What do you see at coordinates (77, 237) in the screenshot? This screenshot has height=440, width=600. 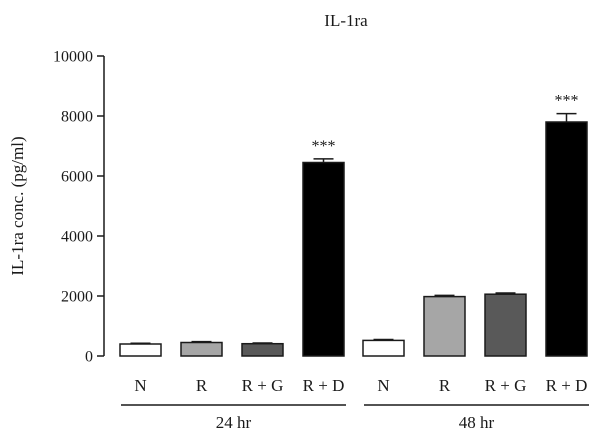 I see `y-tick-label: 4000` at bounding box center [77, 237].